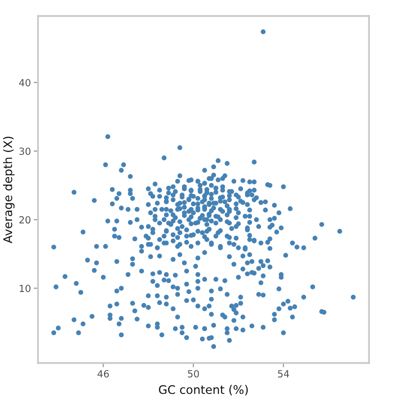  What do you see at coordinates (24, 220) in the screenshot?
I see `y-tick-label: 20` at bounding box center [24, 220].